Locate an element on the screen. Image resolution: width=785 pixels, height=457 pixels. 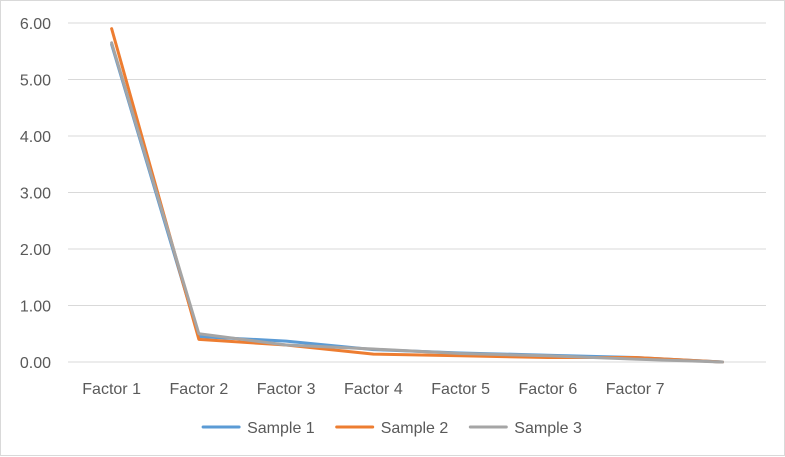
legend-item-2: Sample 2 is located at coordinates (392, 428).